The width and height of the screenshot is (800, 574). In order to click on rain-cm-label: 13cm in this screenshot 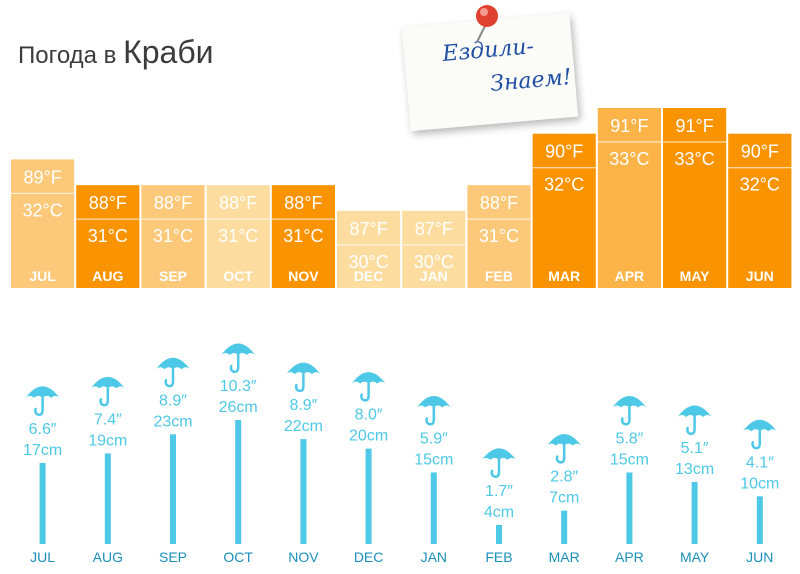, I will do `click(694, 469)`.